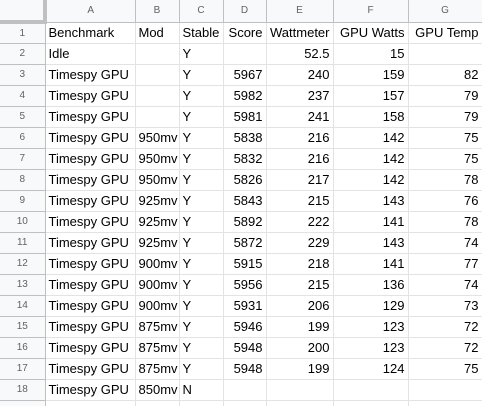 This screenshot has width=482, height=406. I want to click on cell-g, so click(445, 390).